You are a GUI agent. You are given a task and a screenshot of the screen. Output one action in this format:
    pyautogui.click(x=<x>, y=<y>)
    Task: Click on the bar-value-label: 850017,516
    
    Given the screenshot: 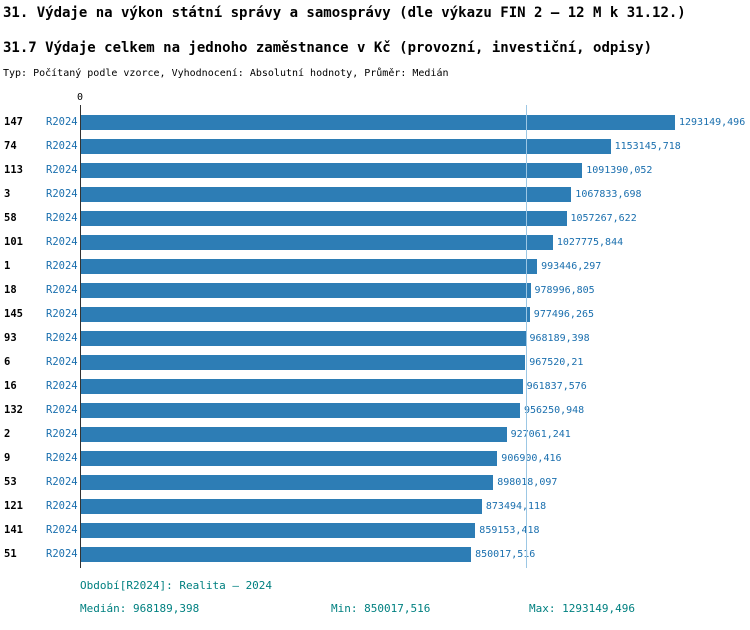 What is the action you would take?
    pyautogui.click(x=505, y=554)
    